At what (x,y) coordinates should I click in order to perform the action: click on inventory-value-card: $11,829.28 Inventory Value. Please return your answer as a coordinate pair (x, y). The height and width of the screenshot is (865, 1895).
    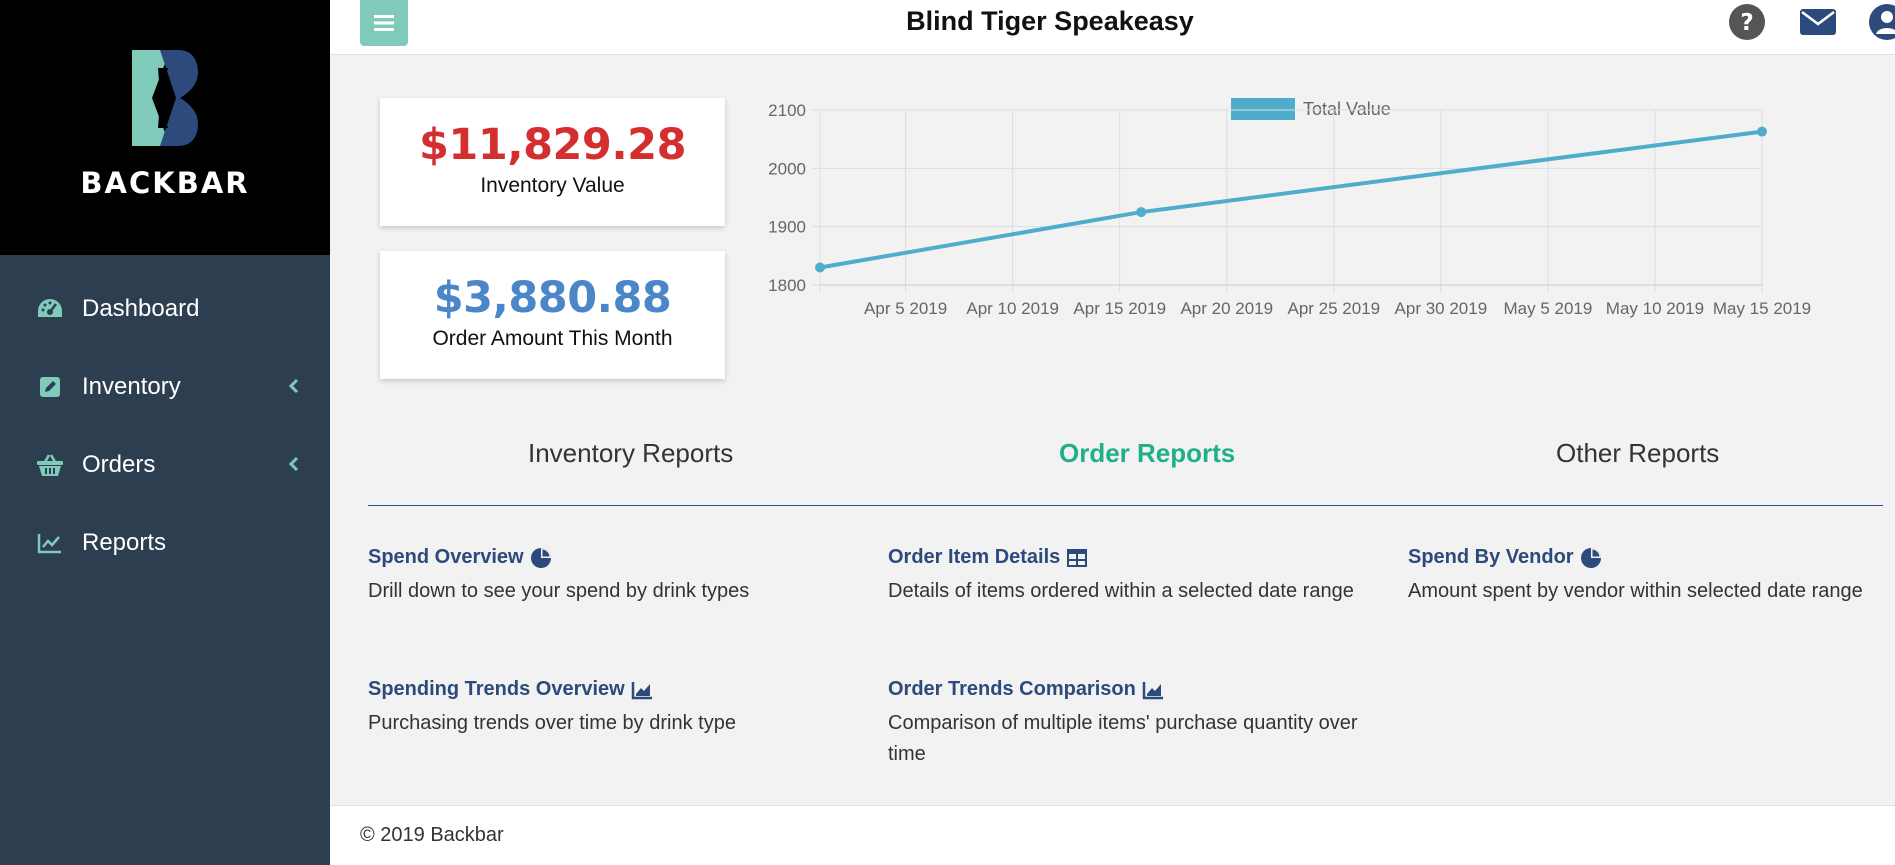
    Looking at the image, I should click on (552, 162).